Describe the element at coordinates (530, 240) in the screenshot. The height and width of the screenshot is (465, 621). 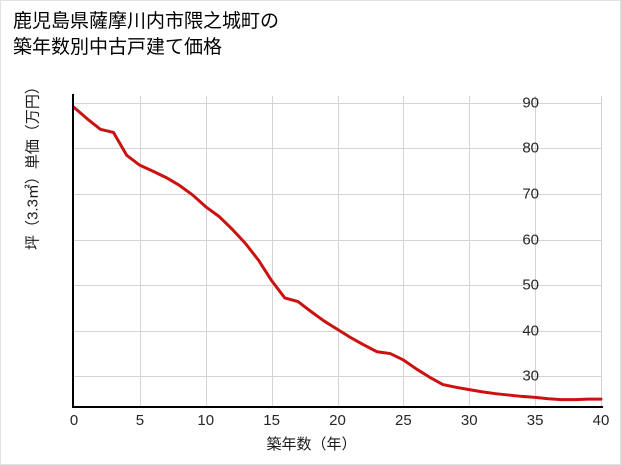
I see `y-tick-label: 60` at that location.